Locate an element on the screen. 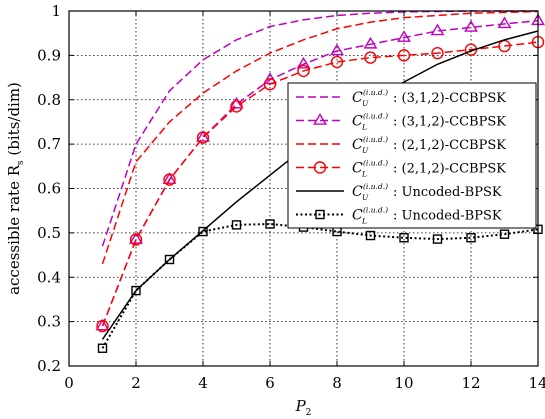 This screenshot has height=419, width=545. legend-entry: C (i.u.d.) L : Uncoded-BPSK is located at coordinates (399, 216).